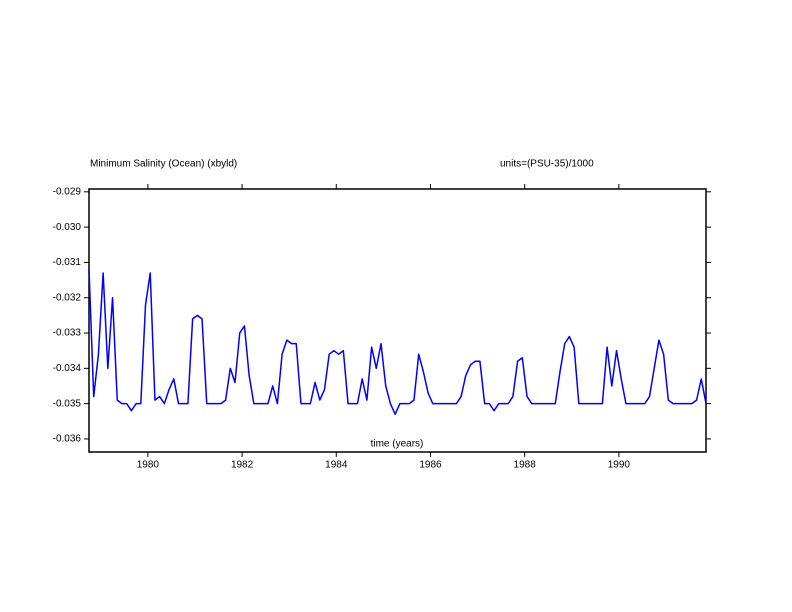 The height and width of the screenshot is (612, 792). I want to click on x-tick-label: 1980, so click(148, 465).